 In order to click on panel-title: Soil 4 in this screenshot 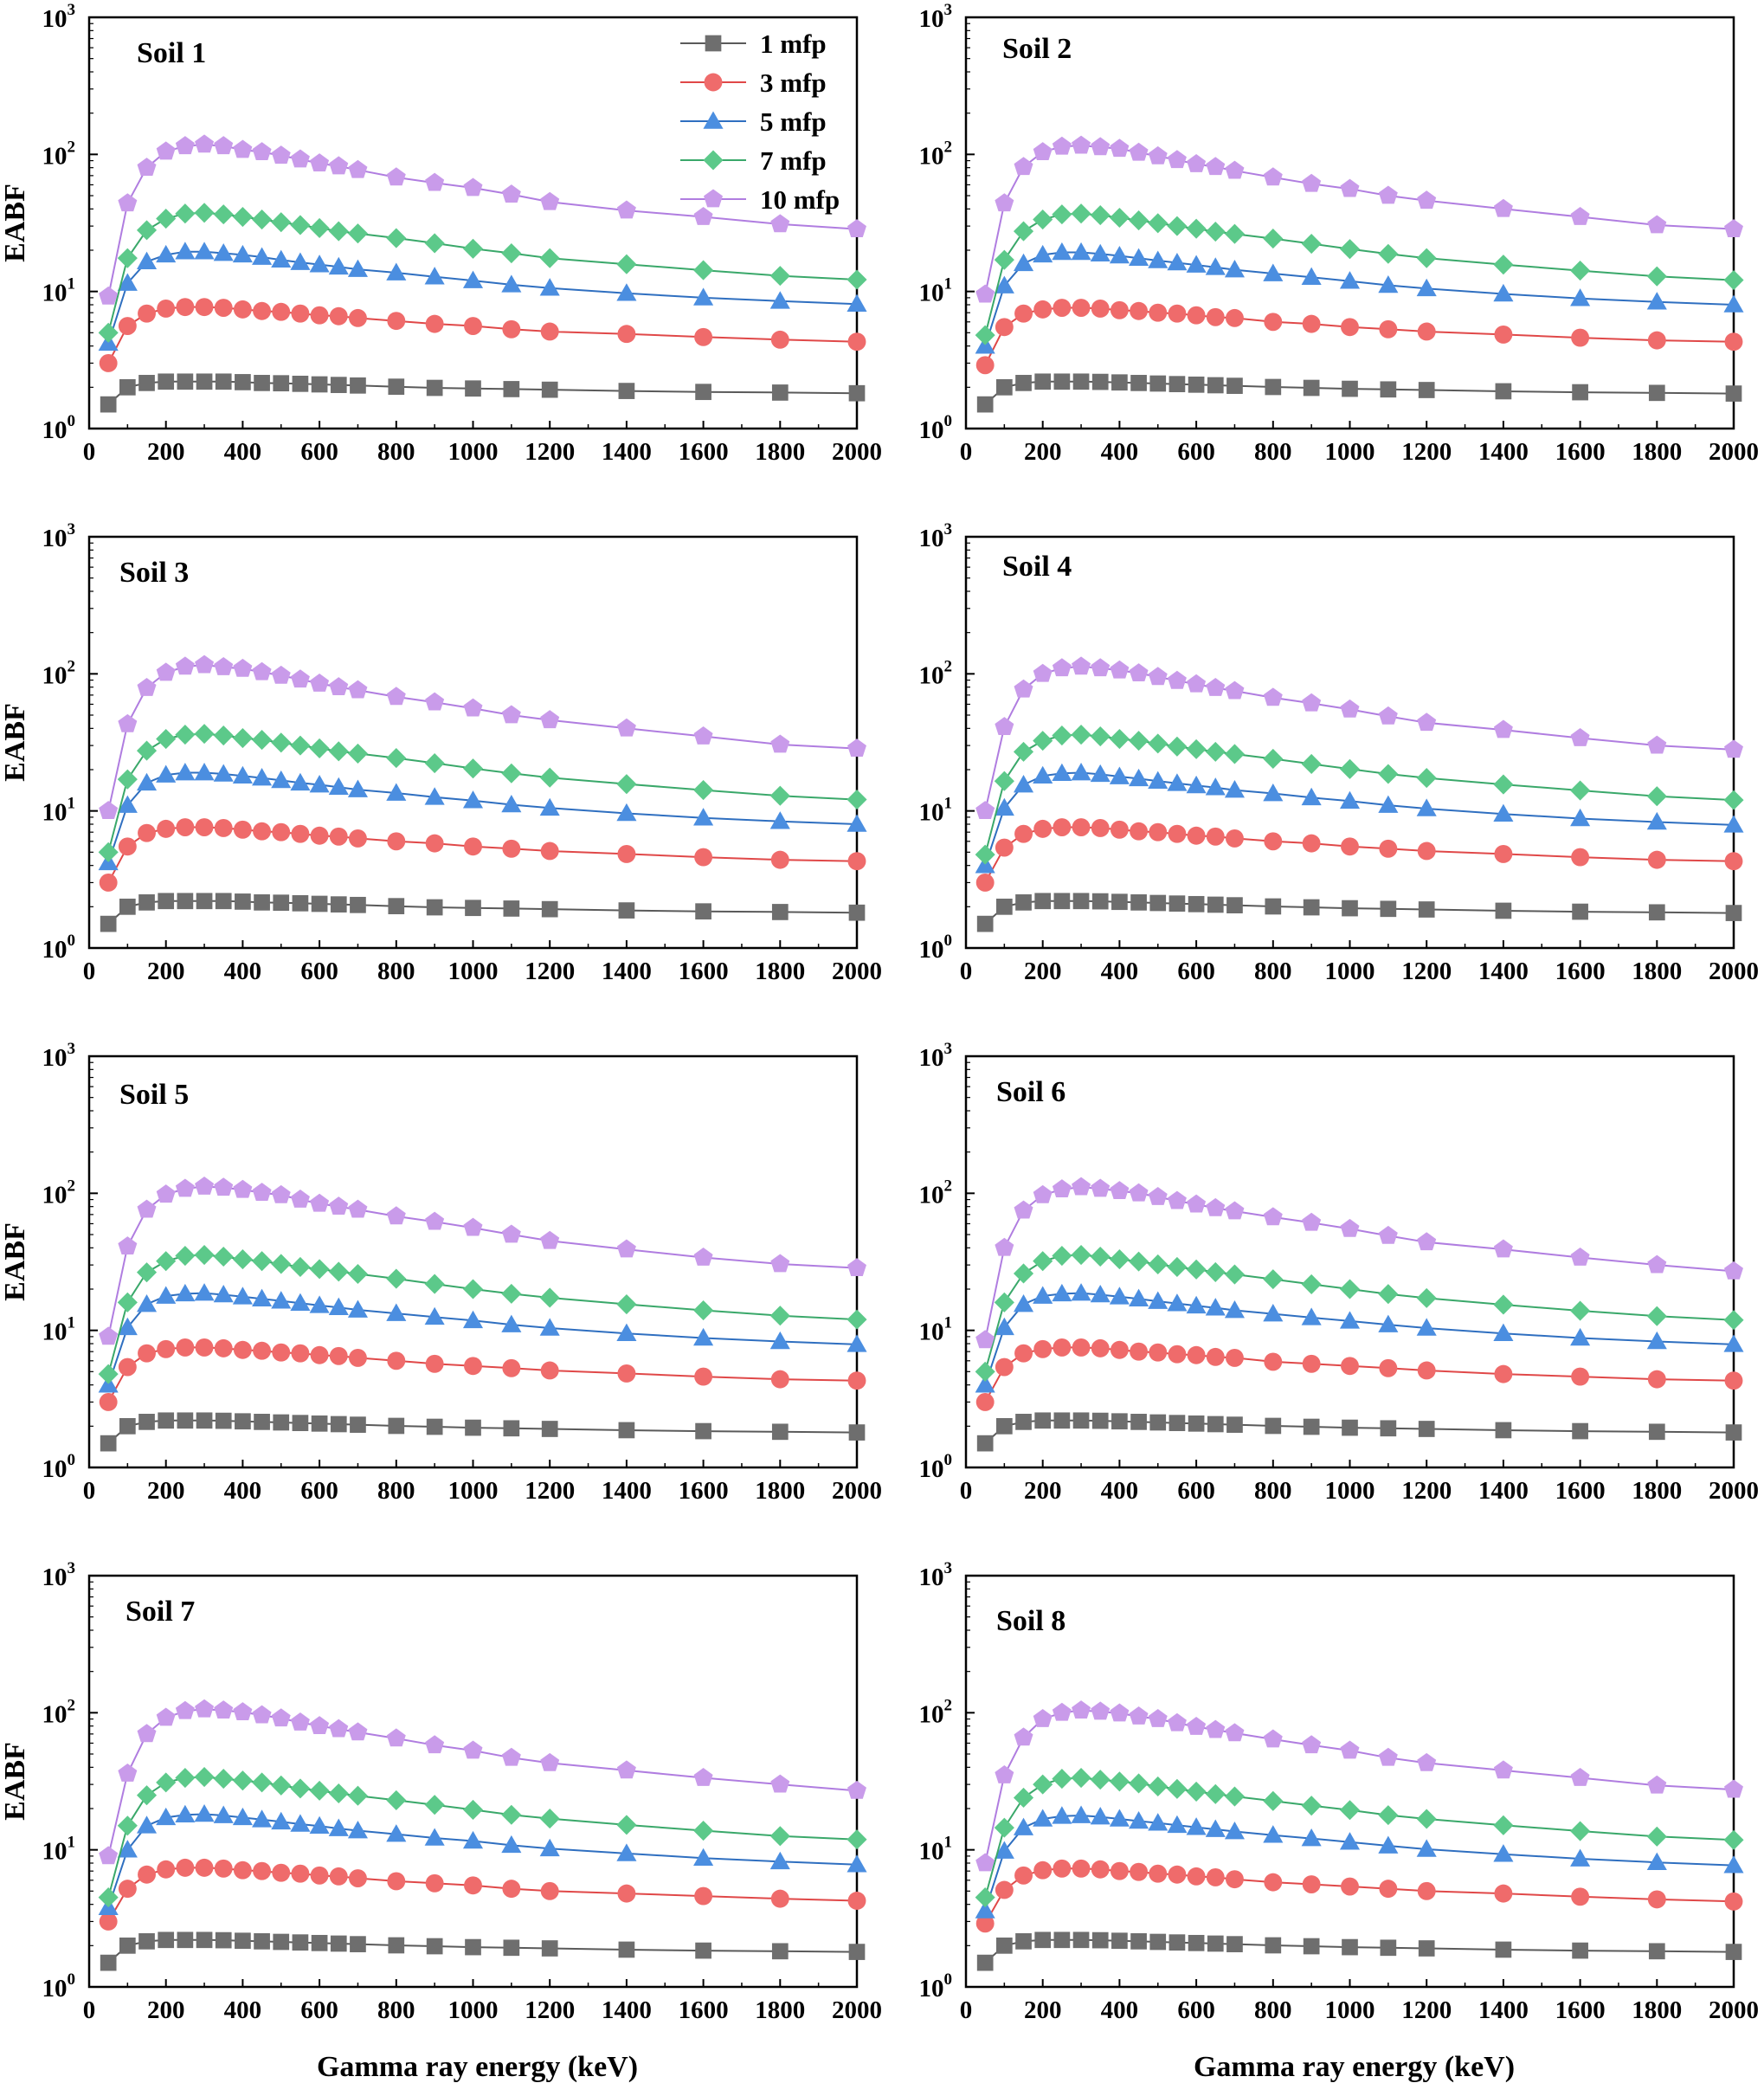, I will do `click(1037, 567)`.